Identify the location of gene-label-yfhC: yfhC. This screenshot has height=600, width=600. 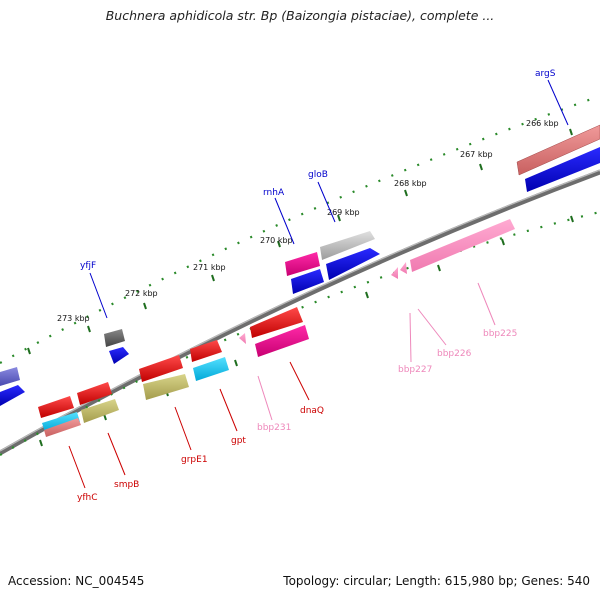
(87, 498).